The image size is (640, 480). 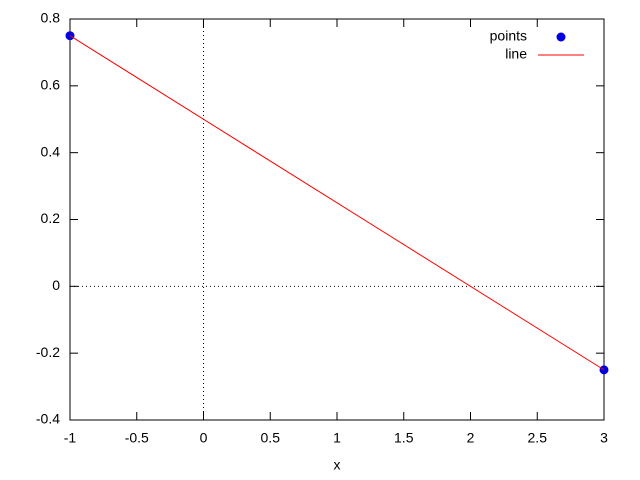 What do you see at coordinates (51, 18) in the screenshot?
I see `y-tick-label: 0.8` at bounding box center [51, 18].